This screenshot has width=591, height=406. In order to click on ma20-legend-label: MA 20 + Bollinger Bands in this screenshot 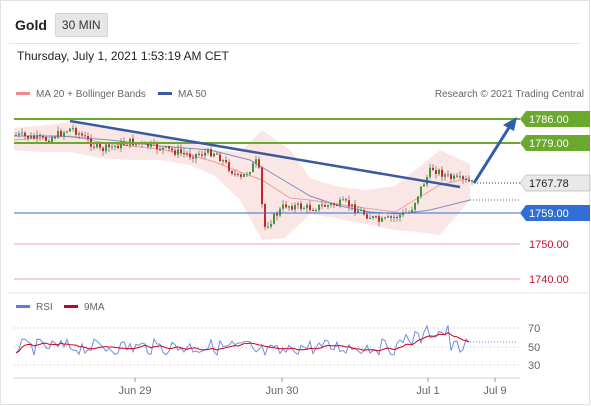, I will do `click(91, 94)`.